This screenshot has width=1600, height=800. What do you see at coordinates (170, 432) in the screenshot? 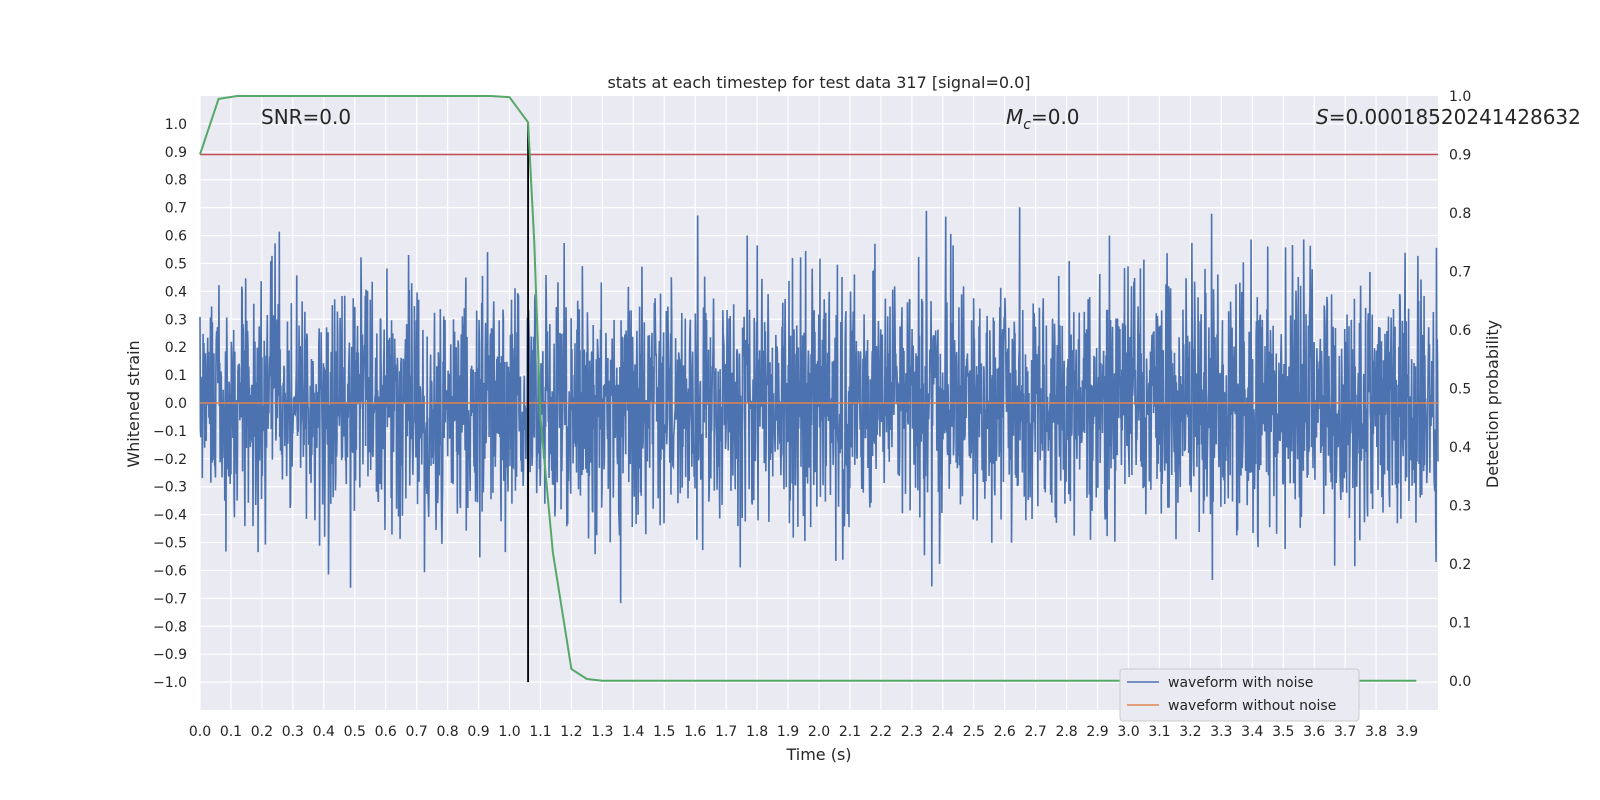
I see `y-tick-label: −0.1` at bounding box center [170, 432].